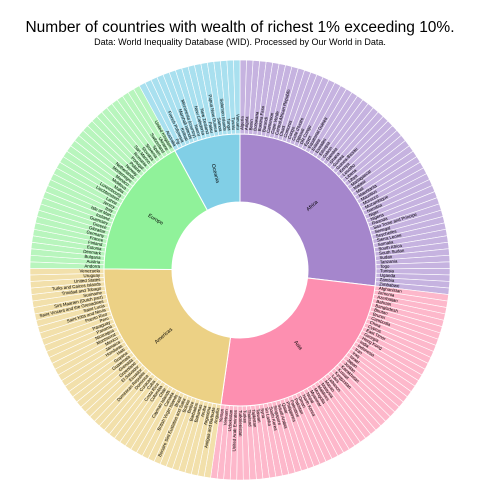 The width and height of the screenshot is (480, 480). What do you see at coordinates (268, 417) in the screenshot?
I see `country-label-sri-lanka: Sri Lanka` at bounding box center [268, 417].